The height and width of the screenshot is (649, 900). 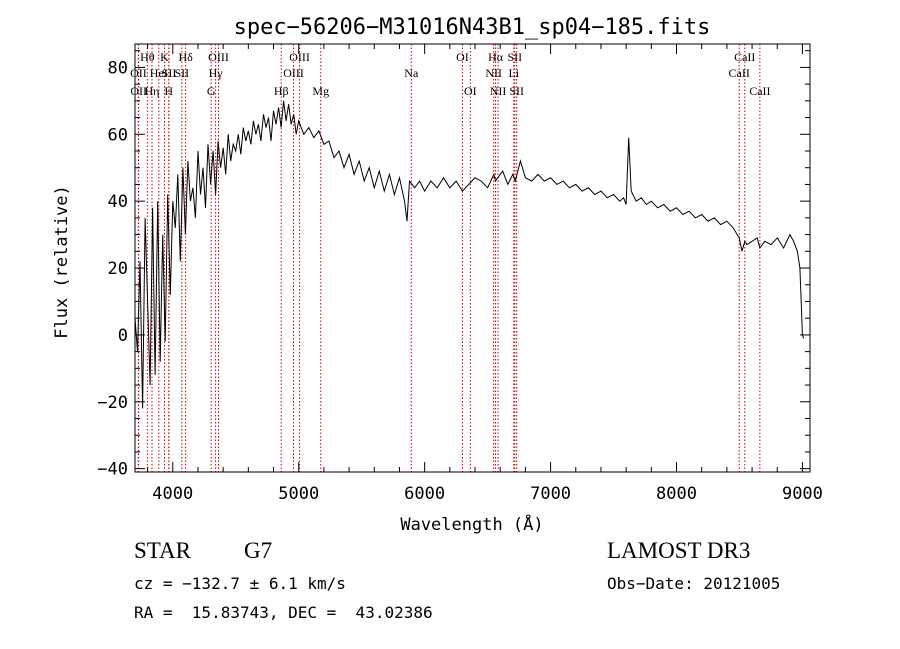 I want to click on line-marker-label-4: HeI, so click(x=159, y=73).